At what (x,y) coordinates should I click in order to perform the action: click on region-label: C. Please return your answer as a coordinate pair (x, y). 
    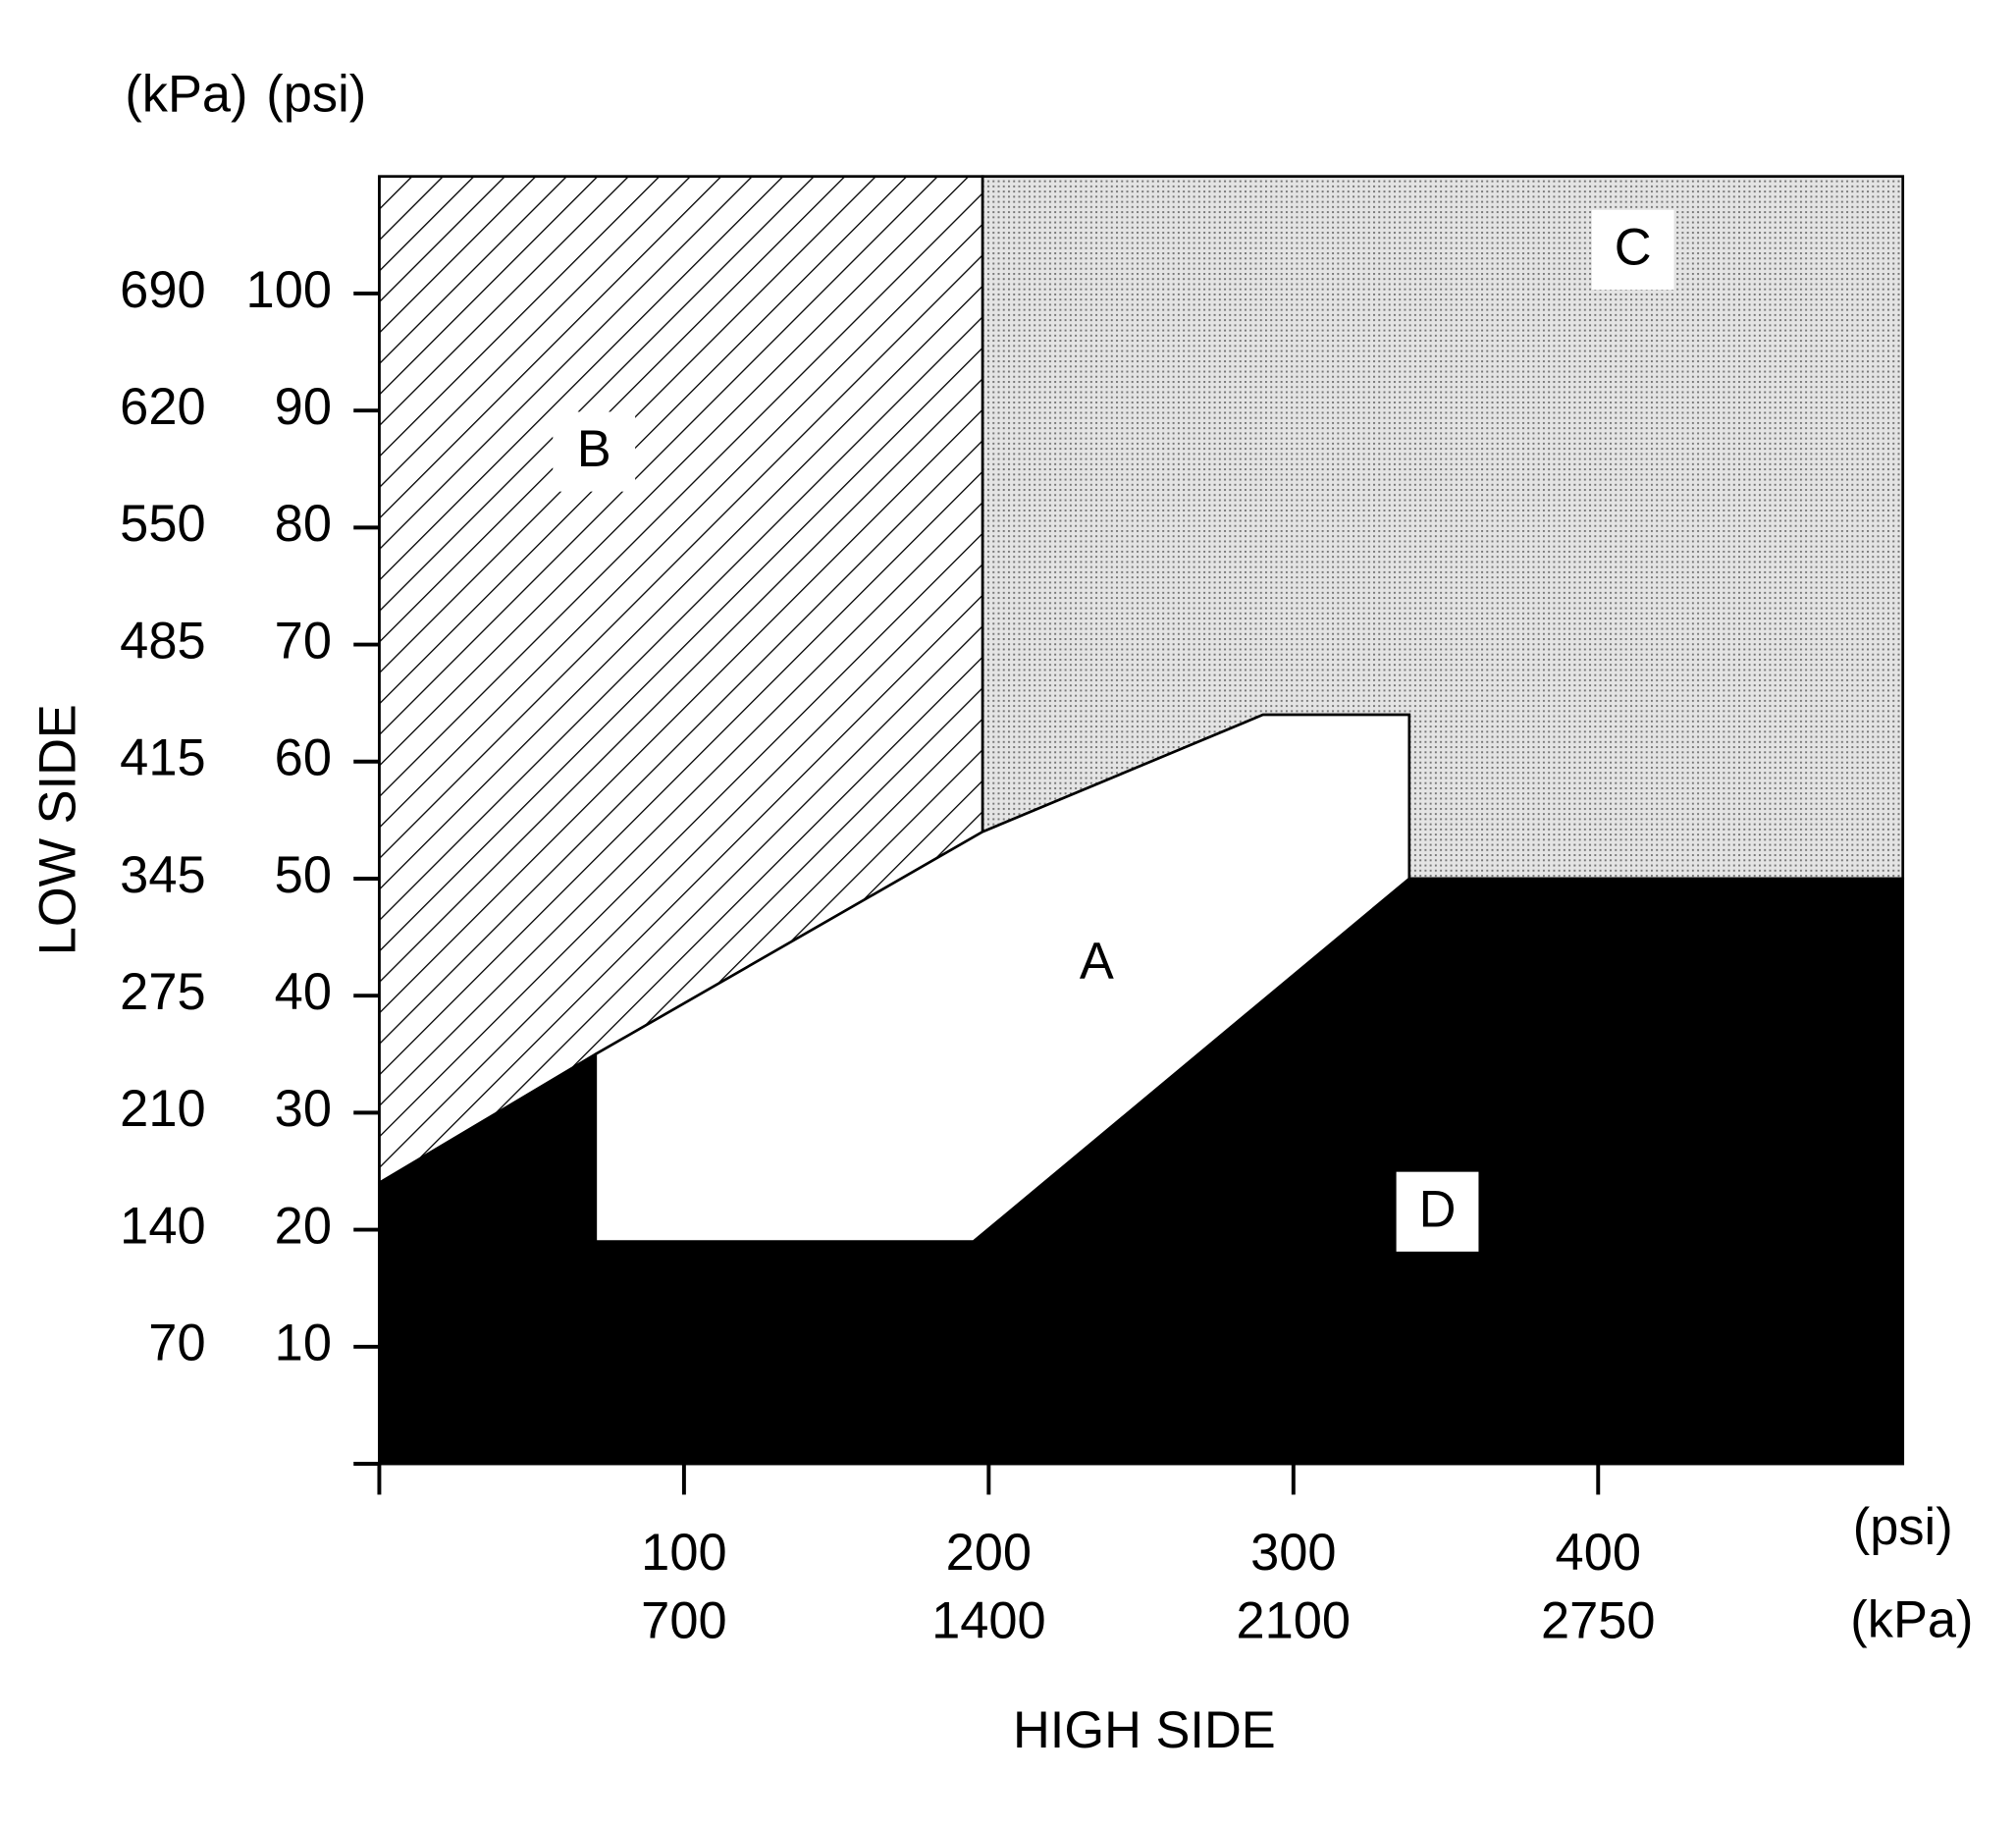
    Looking at the image, I should click on (1633, 248).